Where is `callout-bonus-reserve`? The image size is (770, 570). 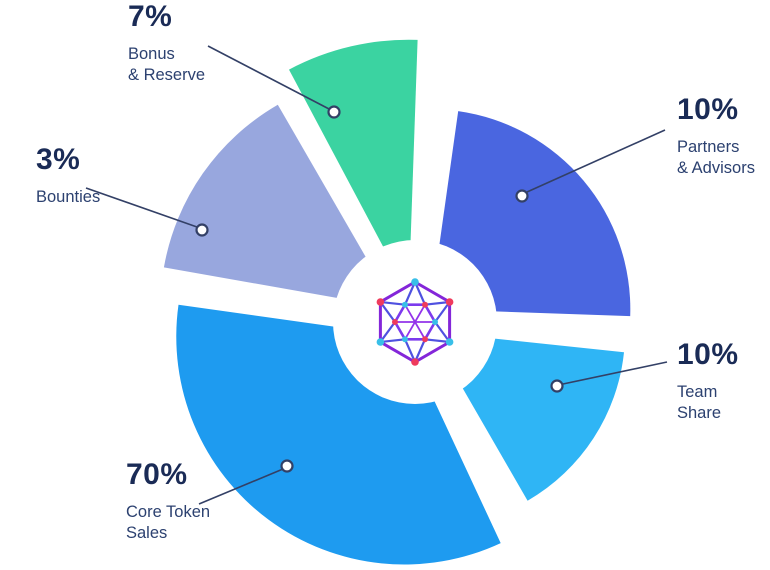
callout-bonus-reserve is located at coordinates (274, 82).